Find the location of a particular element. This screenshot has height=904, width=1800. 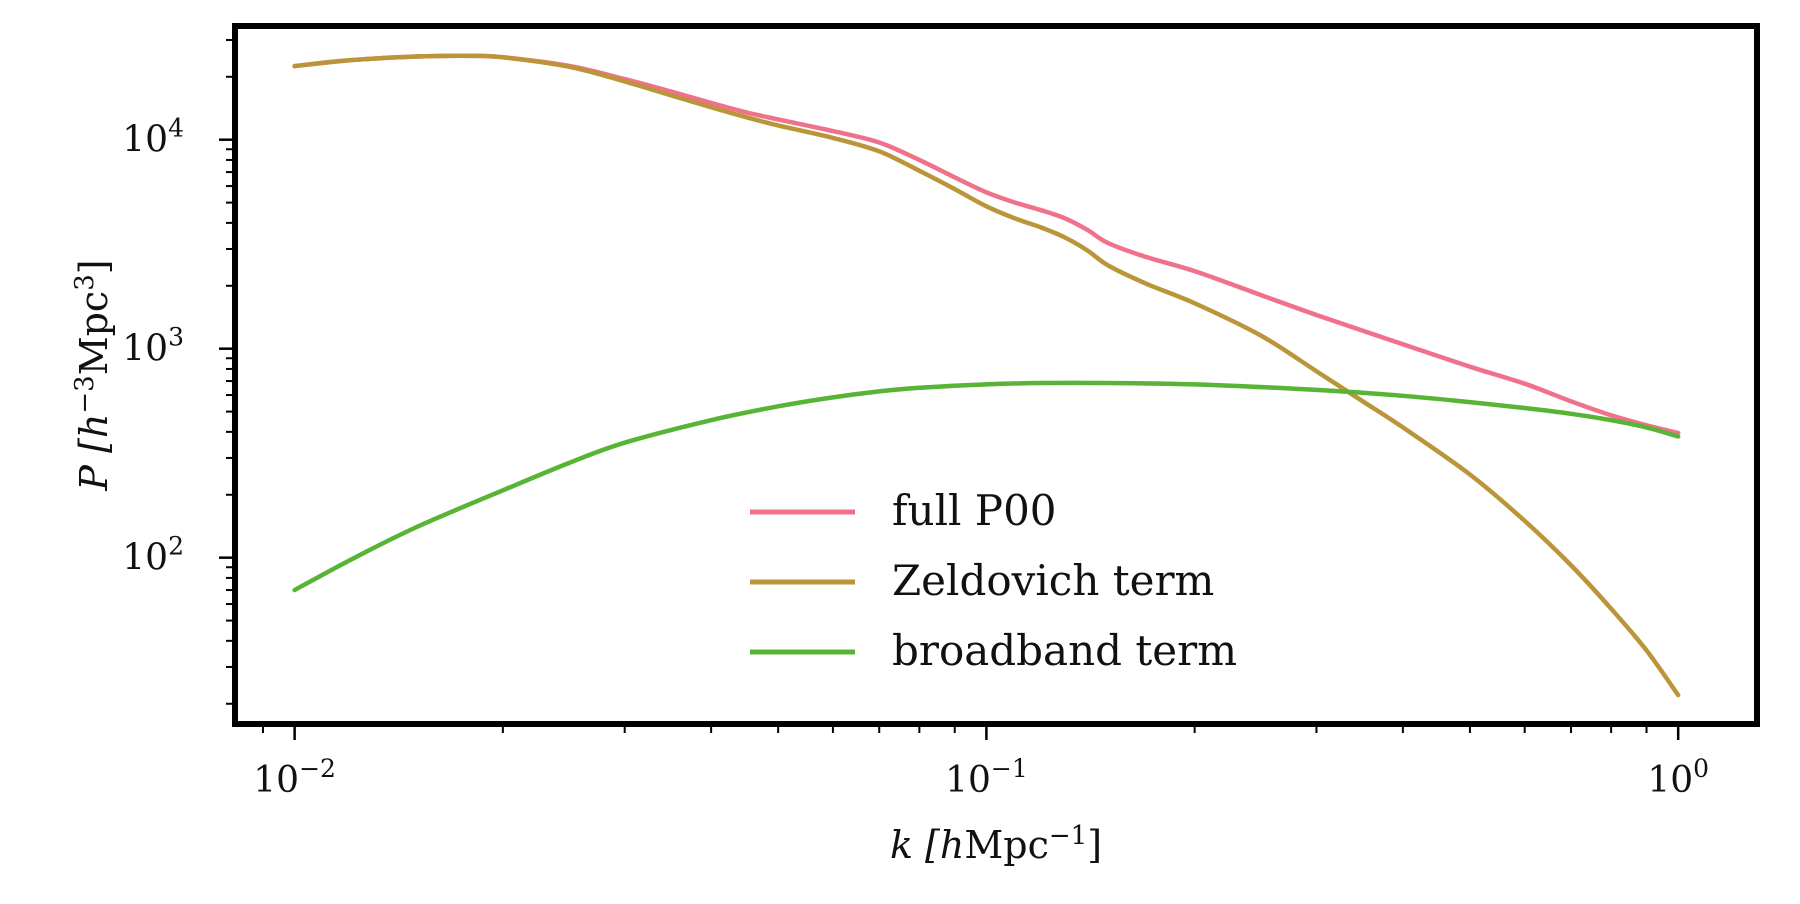

y-tick-label: 10³ is located at coordinates (153, 346).